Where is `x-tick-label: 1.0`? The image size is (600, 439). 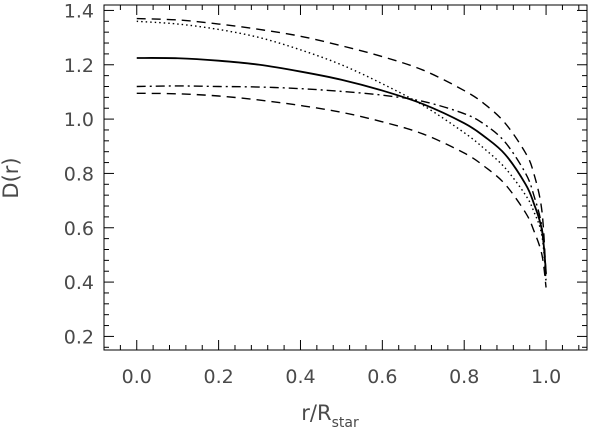
x-tick-label: 1.0 is located at coordinates (546, 377).